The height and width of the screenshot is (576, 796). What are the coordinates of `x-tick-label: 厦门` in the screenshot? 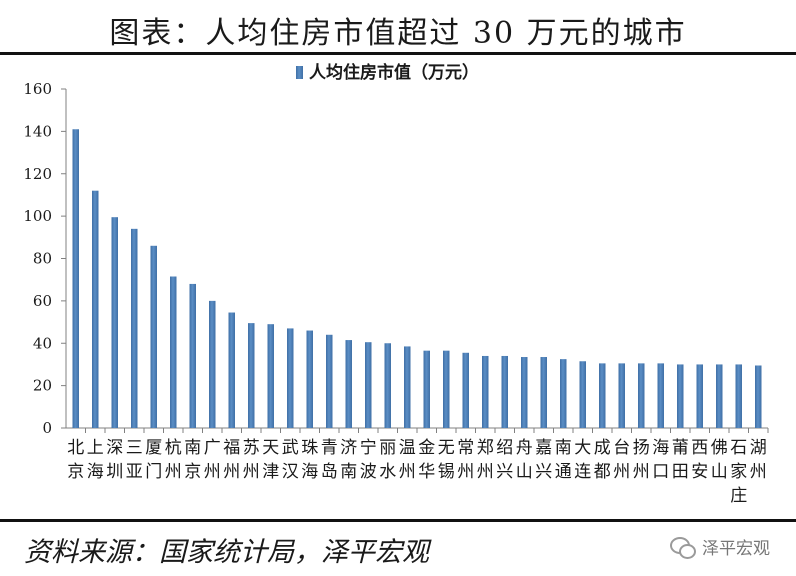 It's located at (153, 460).